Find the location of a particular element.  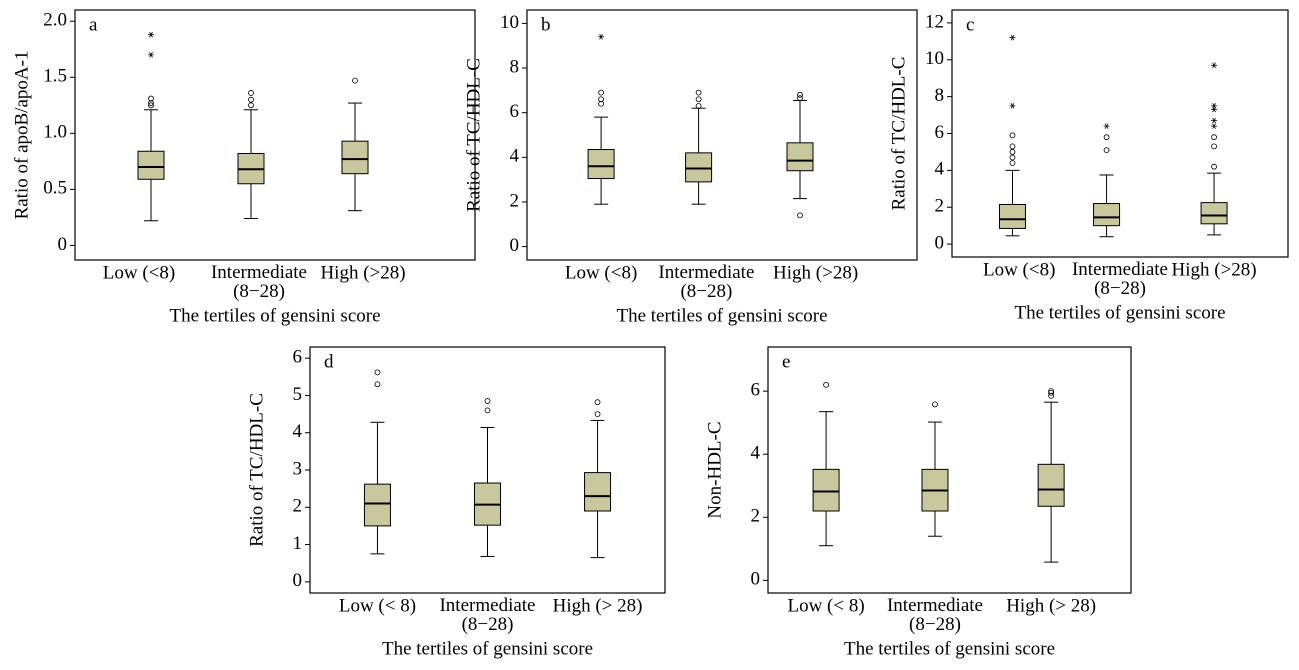

panel-label: e is located at coordinates (786, 361).